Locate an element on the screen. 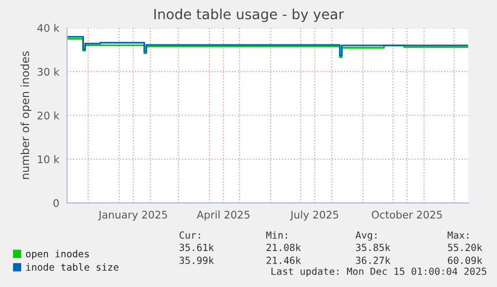 The image size is (497, 287). text: Min: is located at coordinates (276, 235).